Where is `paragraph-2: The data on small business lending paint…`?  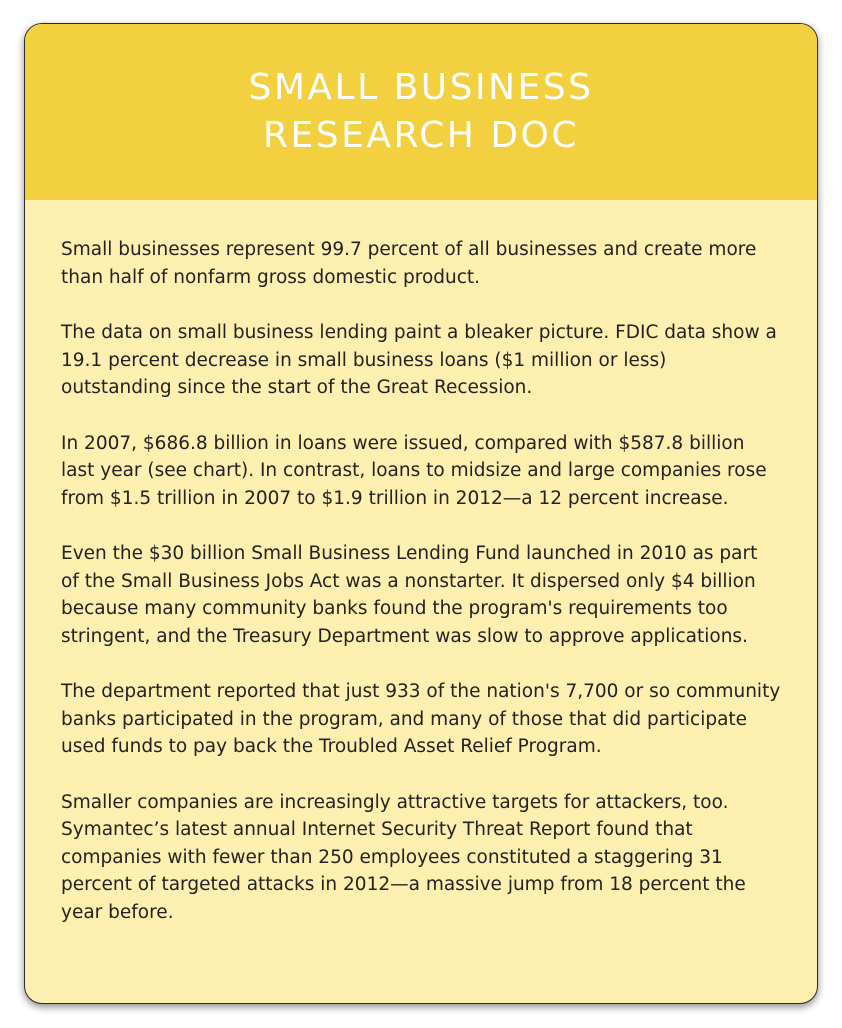 paragraph-2: The data on small business lending paint… is located at coordinates (419, 360).